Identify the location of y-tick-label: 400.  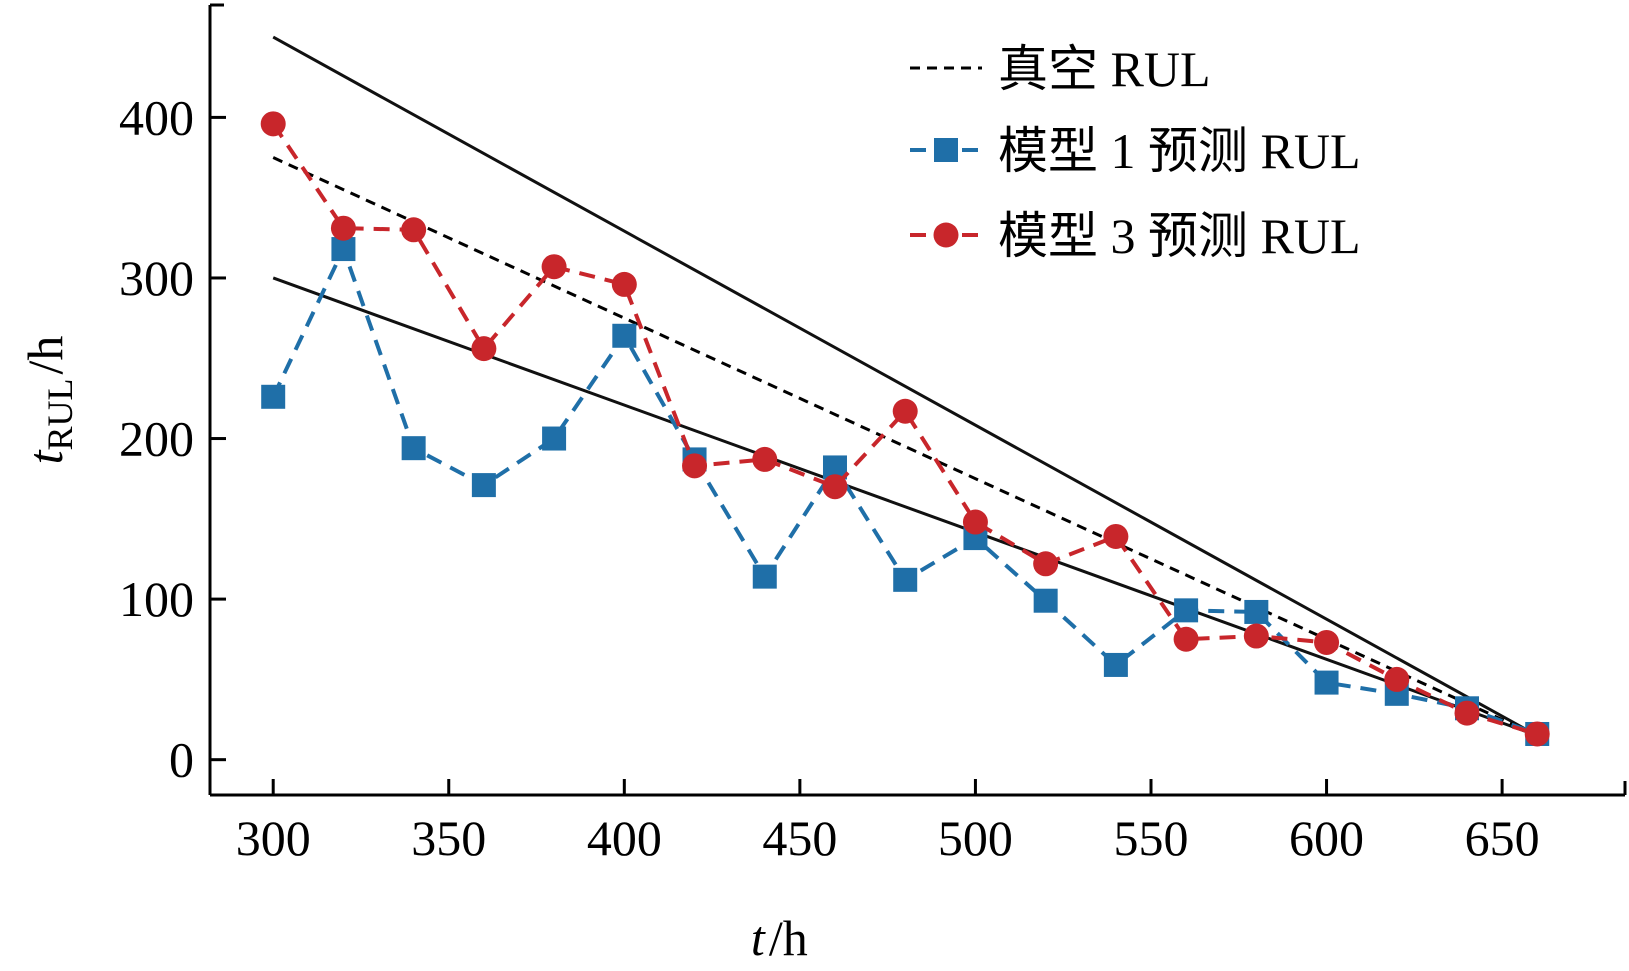
(156, 117).